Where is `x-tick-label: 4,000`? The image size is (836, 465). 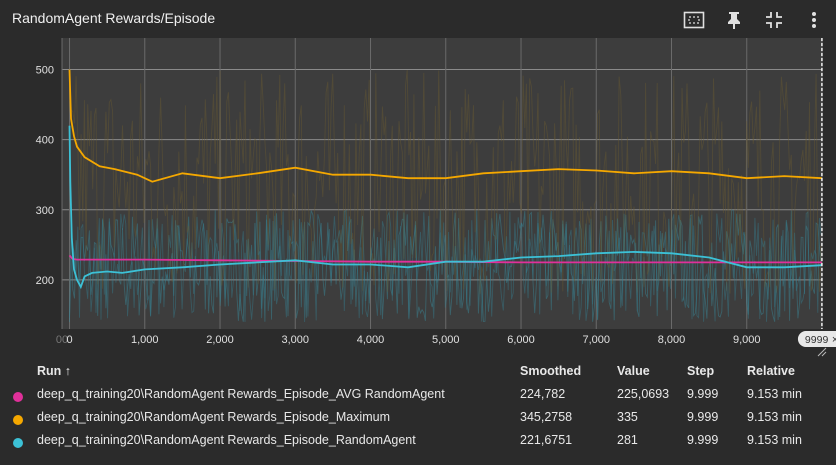
x-tick-label: 4,000 is located at coordinates (371, 340).